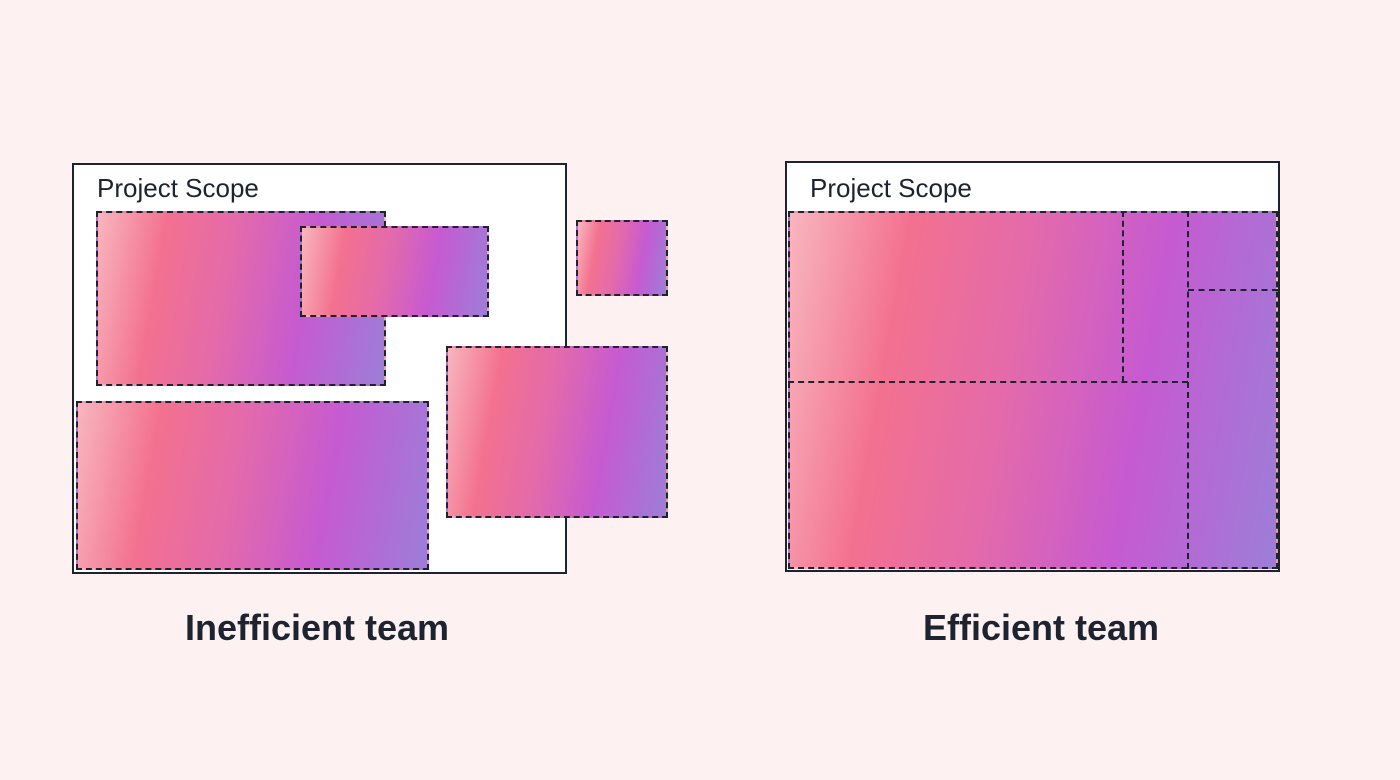 The height and width of the screenshot is (780, 1400). What do you see at coordinates (178, 188) in the screenshot?
I see `inefficient-scope-label: Project Scope` at bounding box center [178, 188].